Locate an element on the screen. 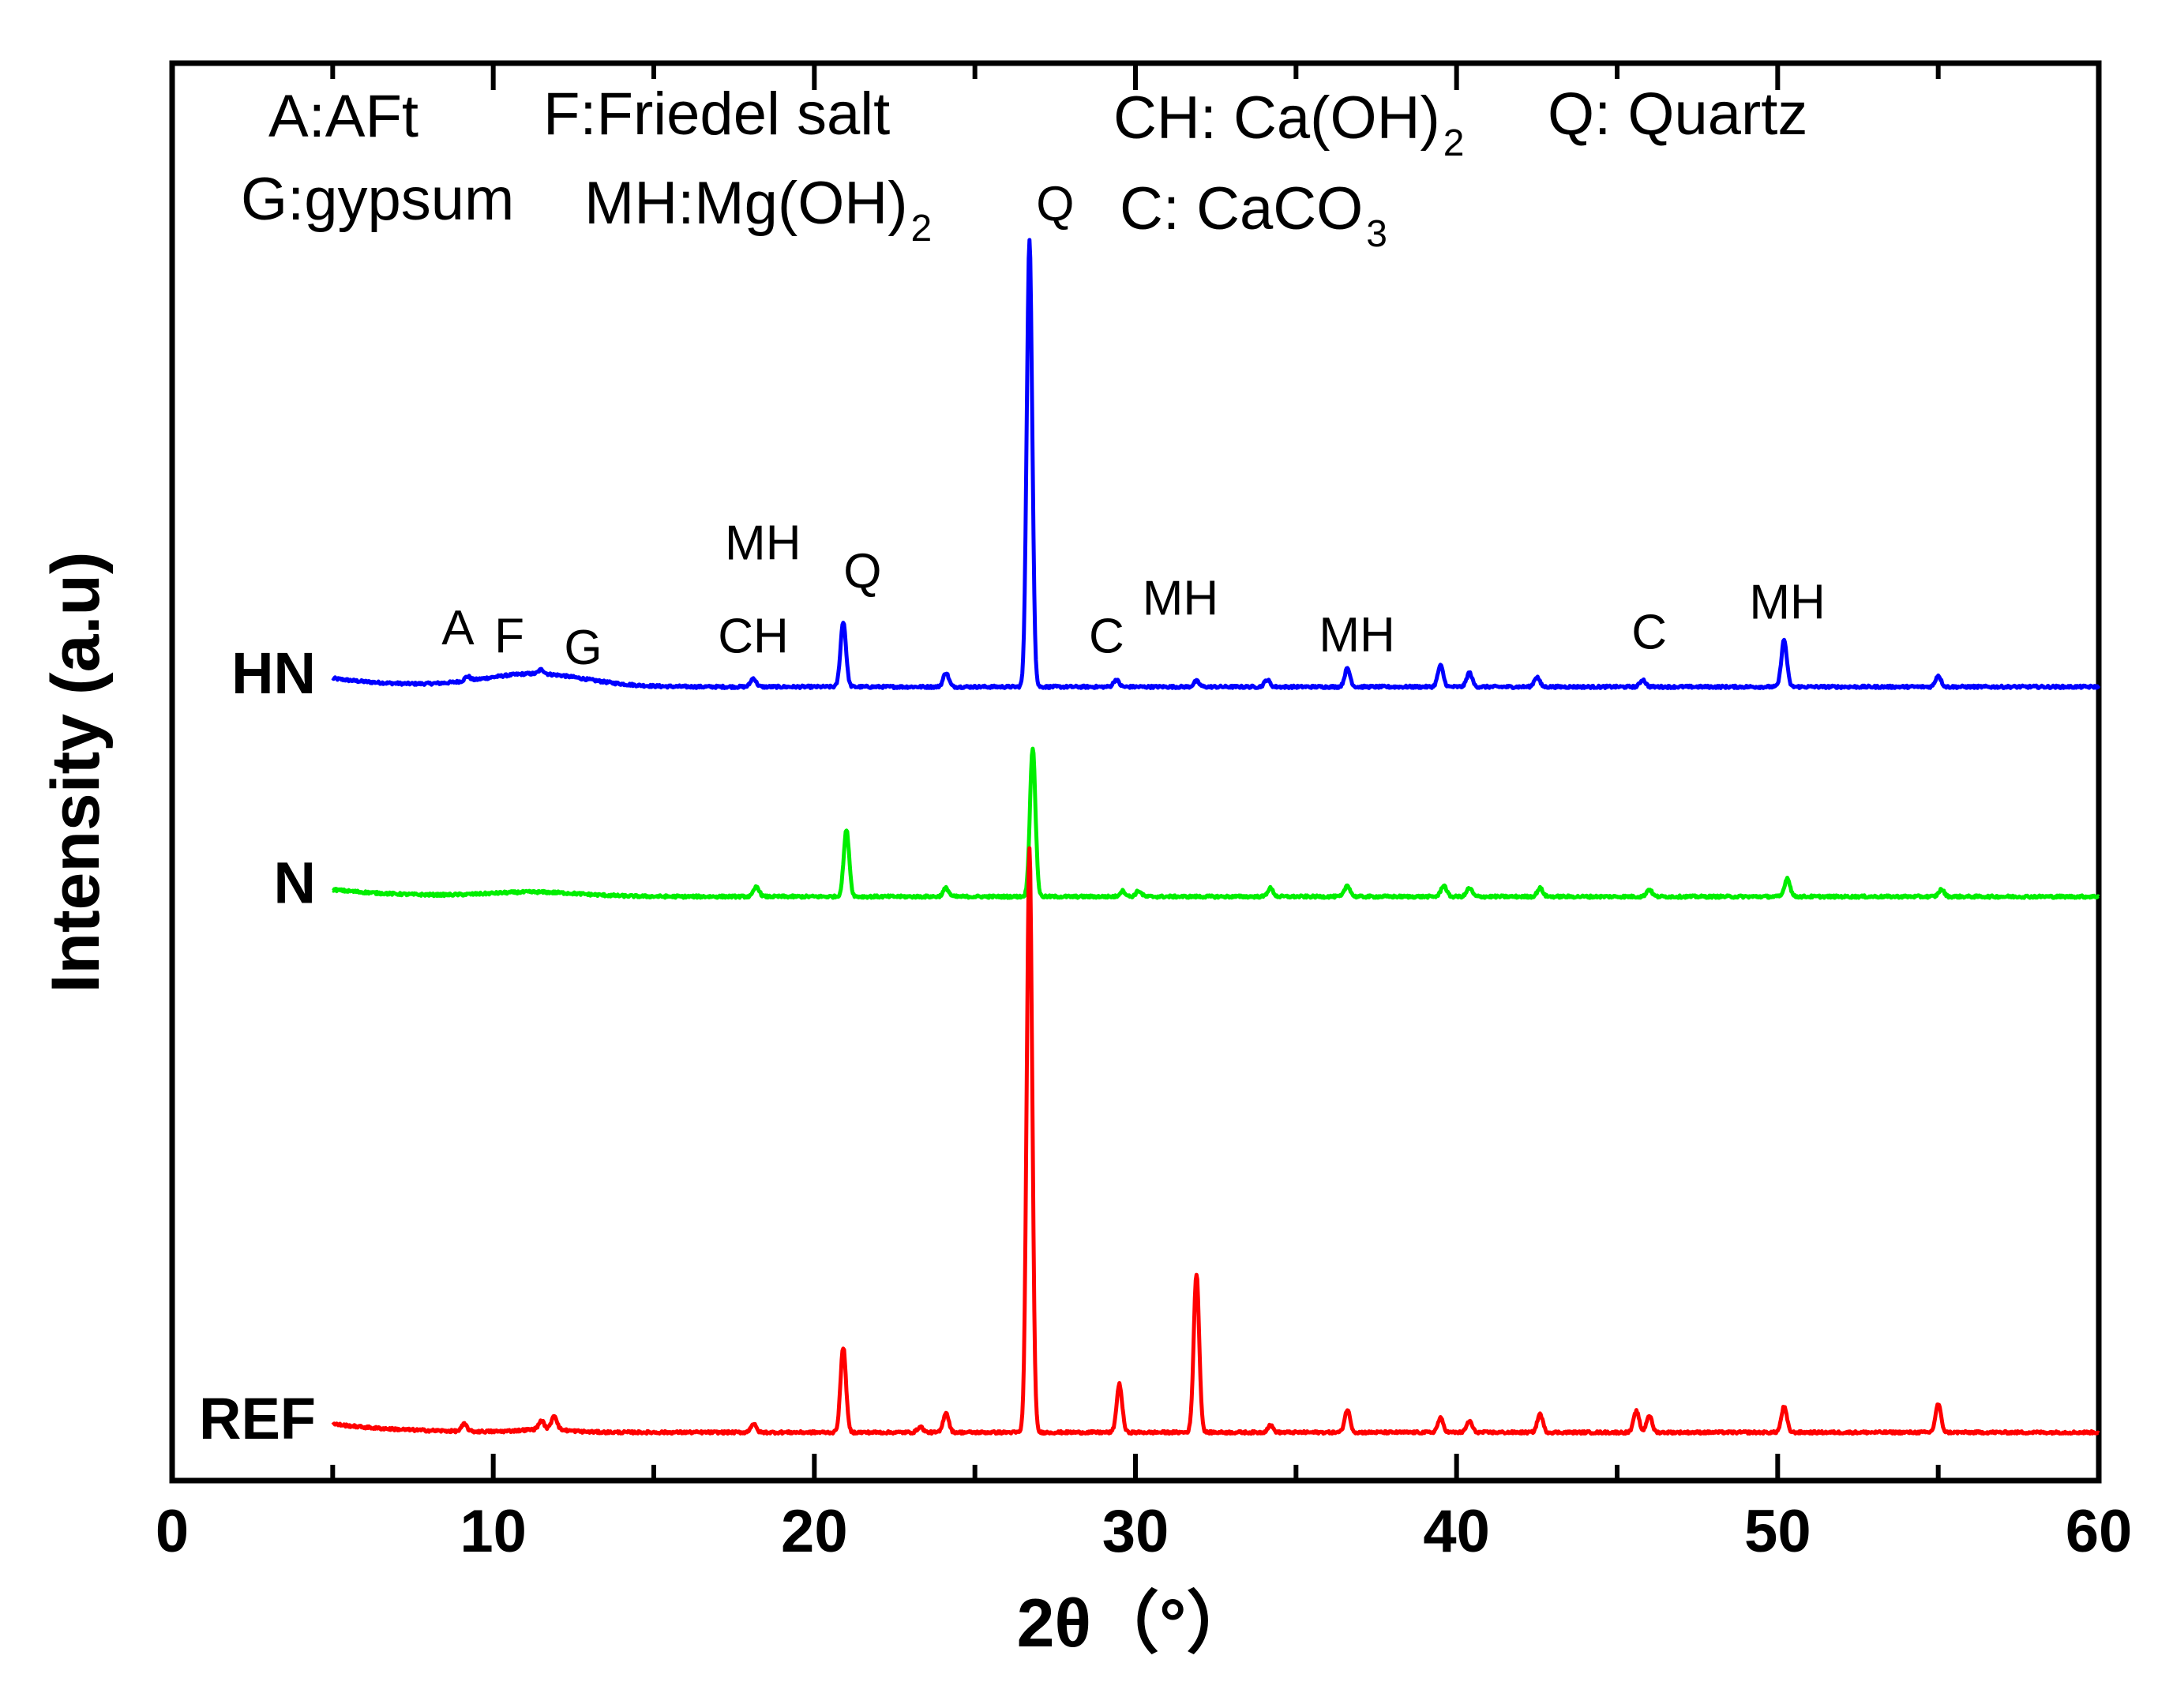  legend-entry: CH: Ca(OH)2 is located at coordinates (1289, 124).